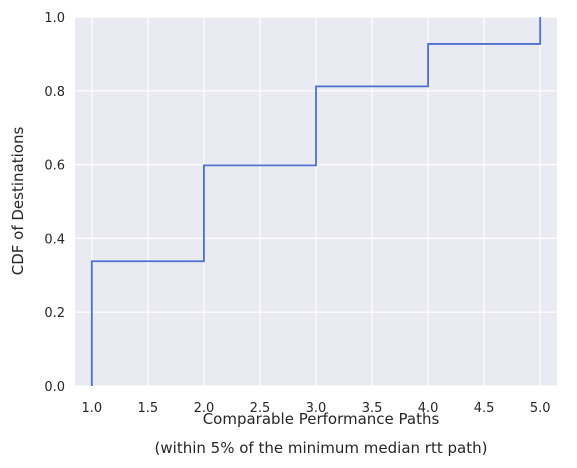 Image resolution: width=577 pixels, height=468 pixels. What do you see at coordinates (204, 408) in the screenshot?
I see `x-tick-label: 2.0` at bounding box center [204, 408].